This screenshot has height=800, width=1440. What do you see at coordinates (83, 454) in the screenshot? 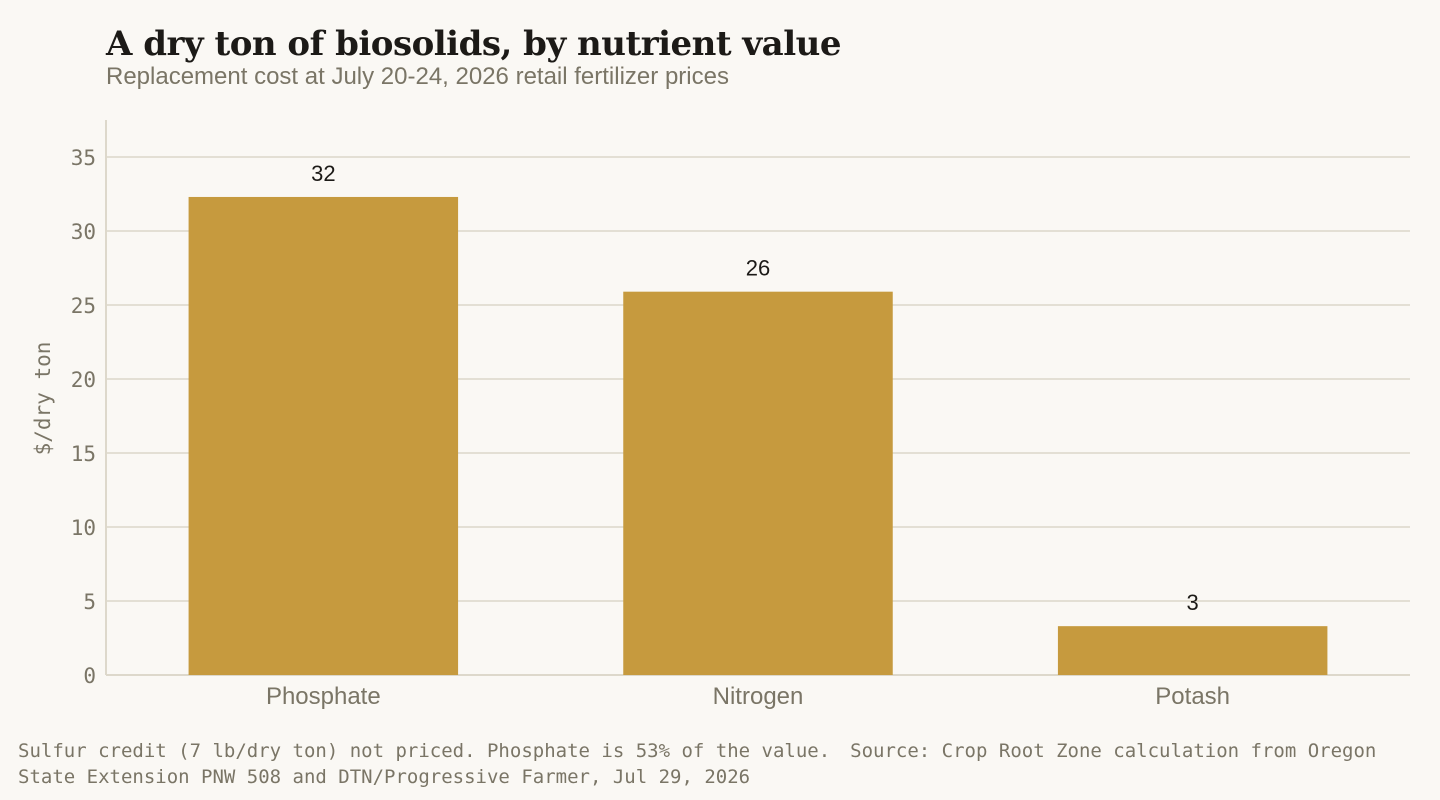
I see `y-tick-label: 15` at bounding box center [83, 454].